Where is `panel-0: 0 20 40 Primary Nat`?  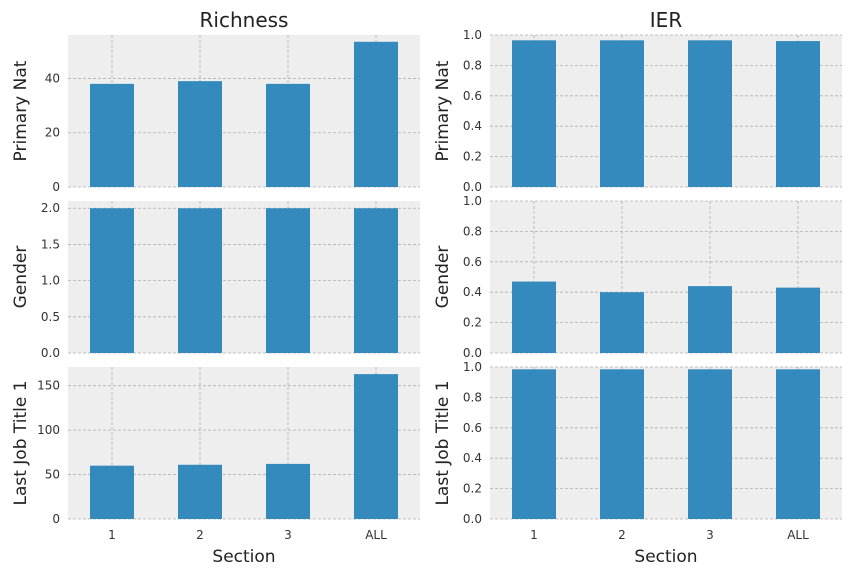 panel-0: 0 20 40 Primary Nat is located at coordinates (215, 114).